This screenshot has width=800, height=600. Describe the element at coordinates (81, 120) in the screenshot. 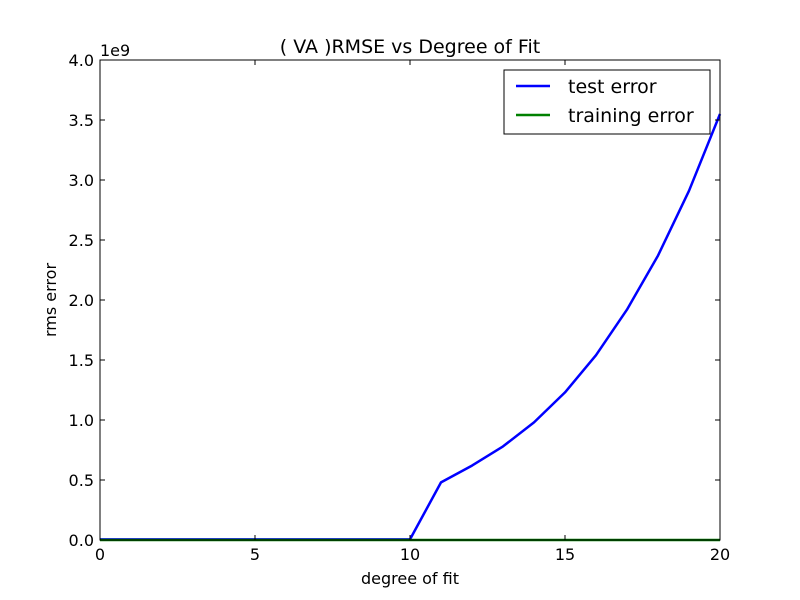

I see `y-tick-label: 3.5` at that location.